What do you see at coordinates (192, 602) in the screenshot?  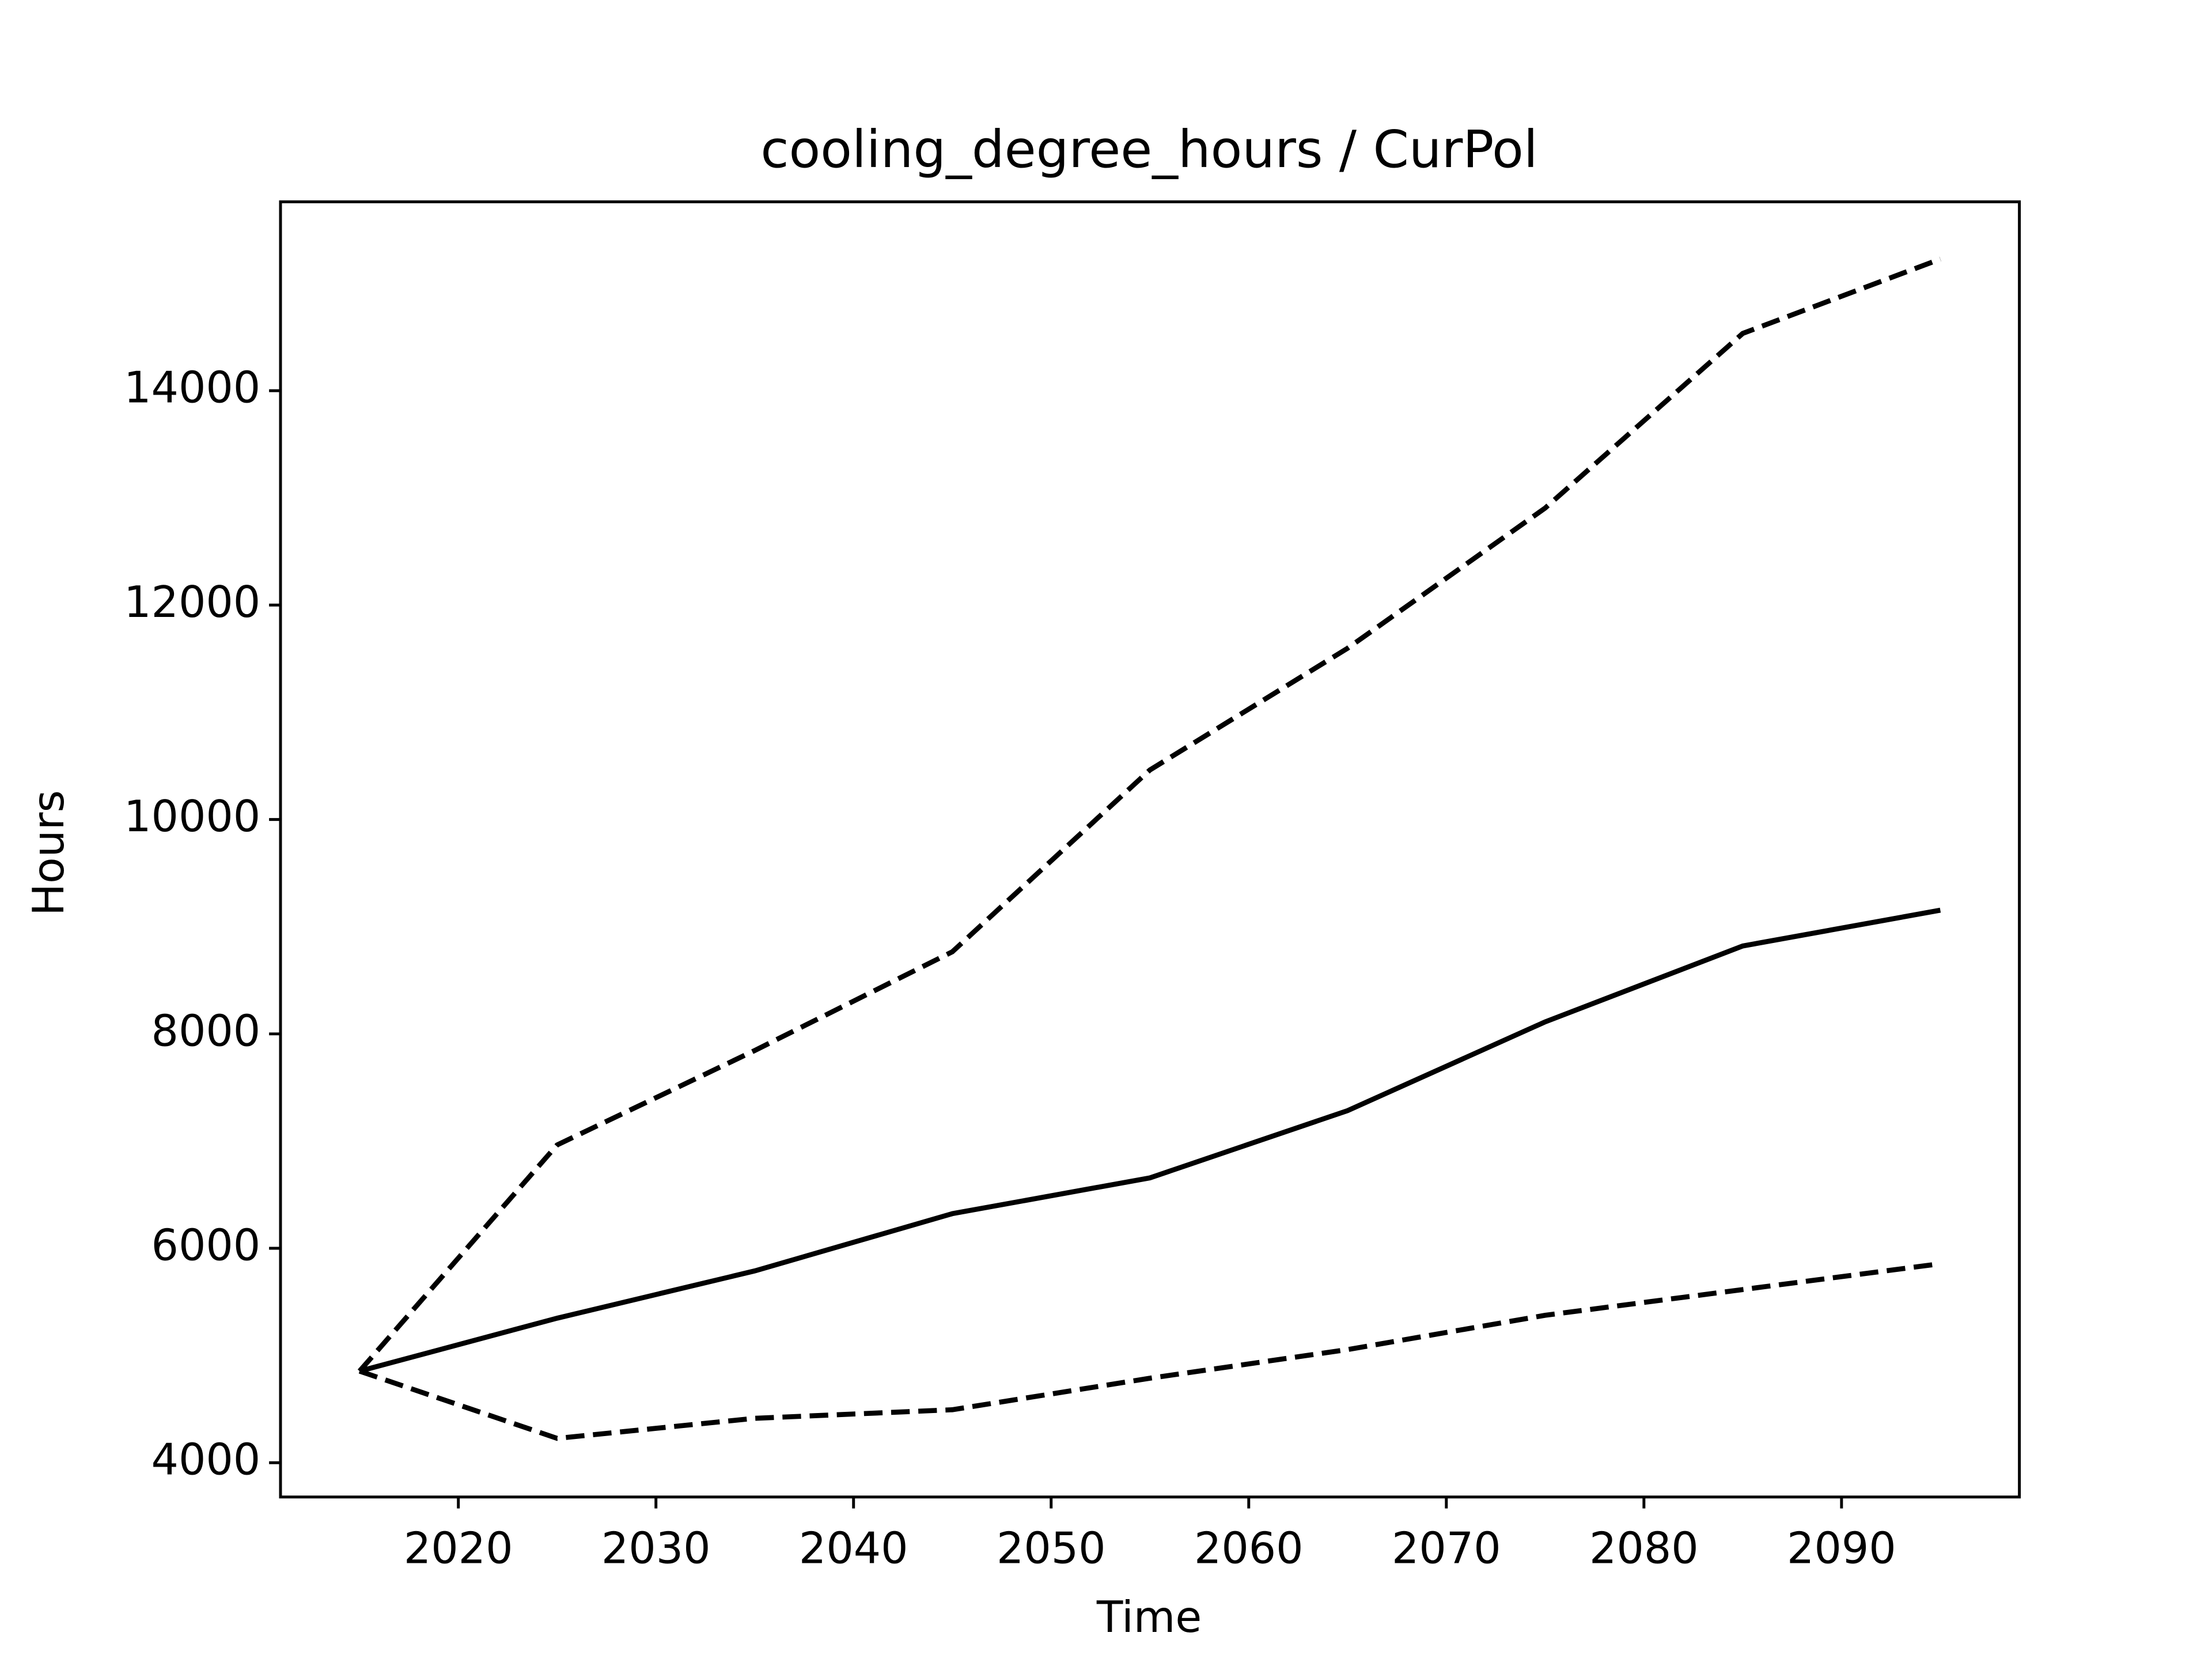 I see `y-tick-label: 12000` at bounding box center [192, 602].